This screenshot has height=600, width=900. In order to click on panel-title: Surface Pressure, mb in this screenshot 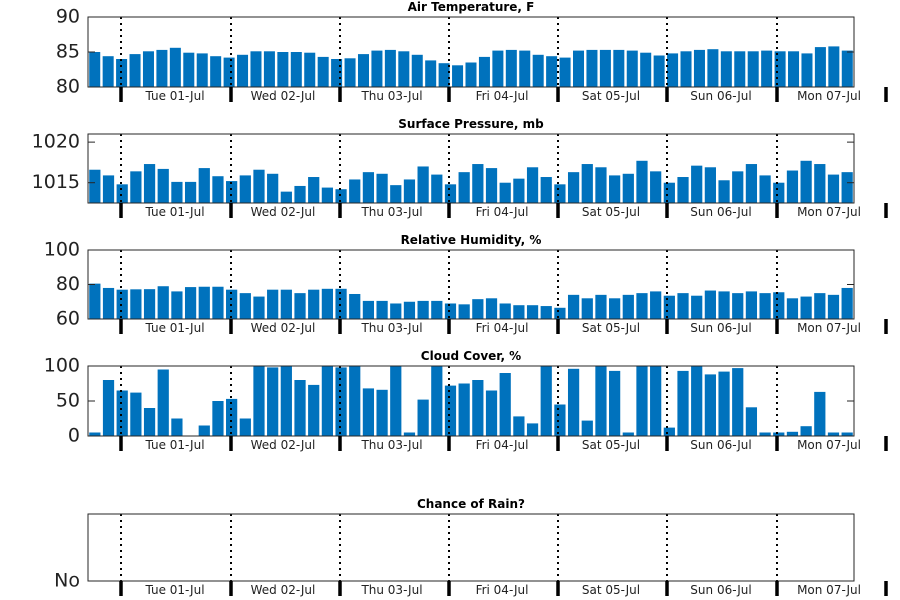, I will do `click(471, 124)`.